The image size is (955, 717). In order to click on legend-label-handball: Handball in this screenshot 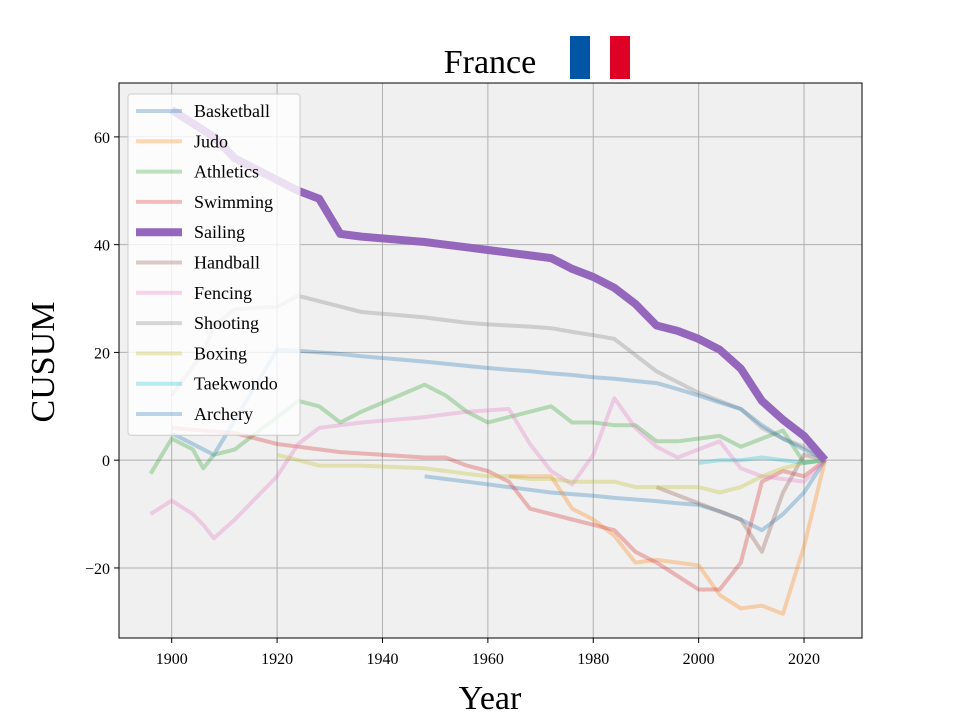, I will do `click(227, 263)`.